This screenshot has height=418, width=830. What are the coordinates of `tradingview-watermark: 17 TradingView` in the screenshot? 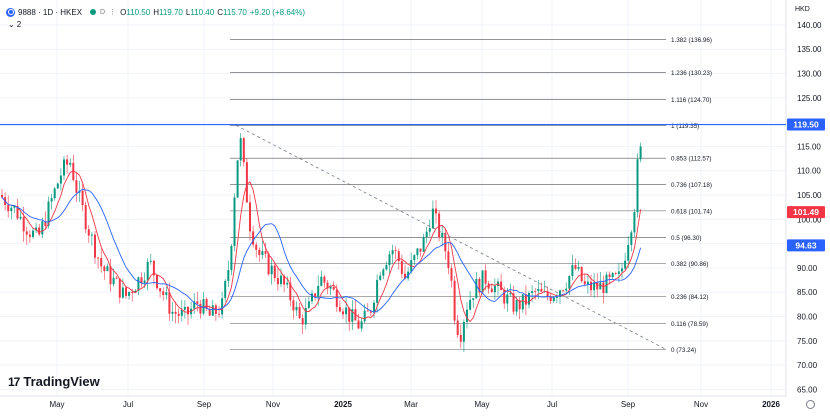 It's located at (54, 381).